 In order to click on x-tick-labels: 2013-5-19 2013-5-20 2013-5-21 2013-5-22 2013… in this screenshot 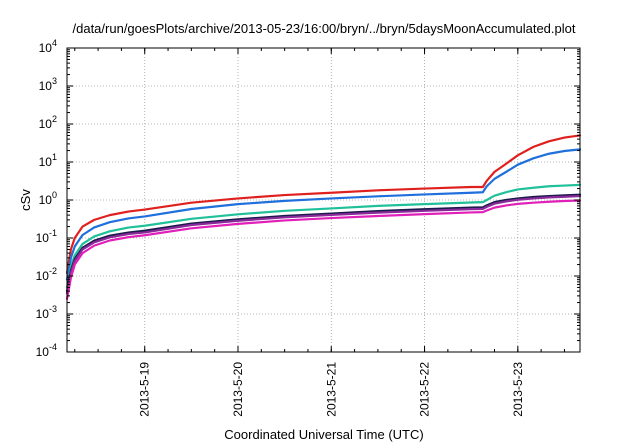, I will do `click(331, 389)`.